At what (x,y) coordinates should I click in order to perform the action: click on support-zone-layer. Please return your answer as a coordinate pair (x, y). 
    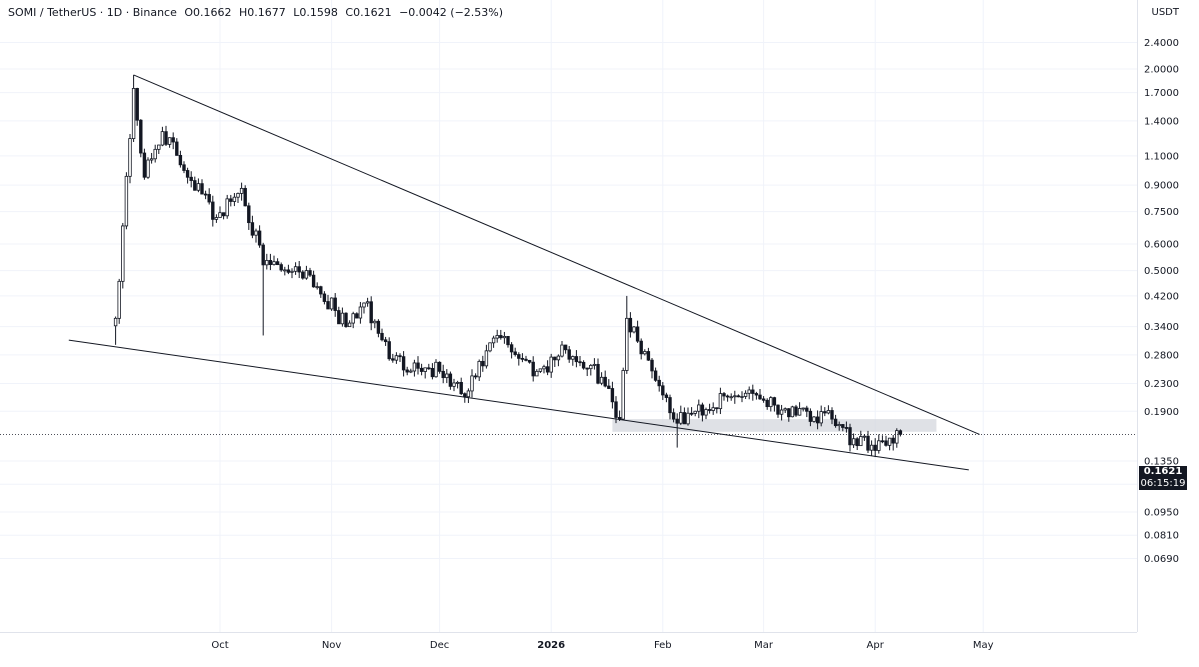
    Looking at the image, I should click on (774, 425).